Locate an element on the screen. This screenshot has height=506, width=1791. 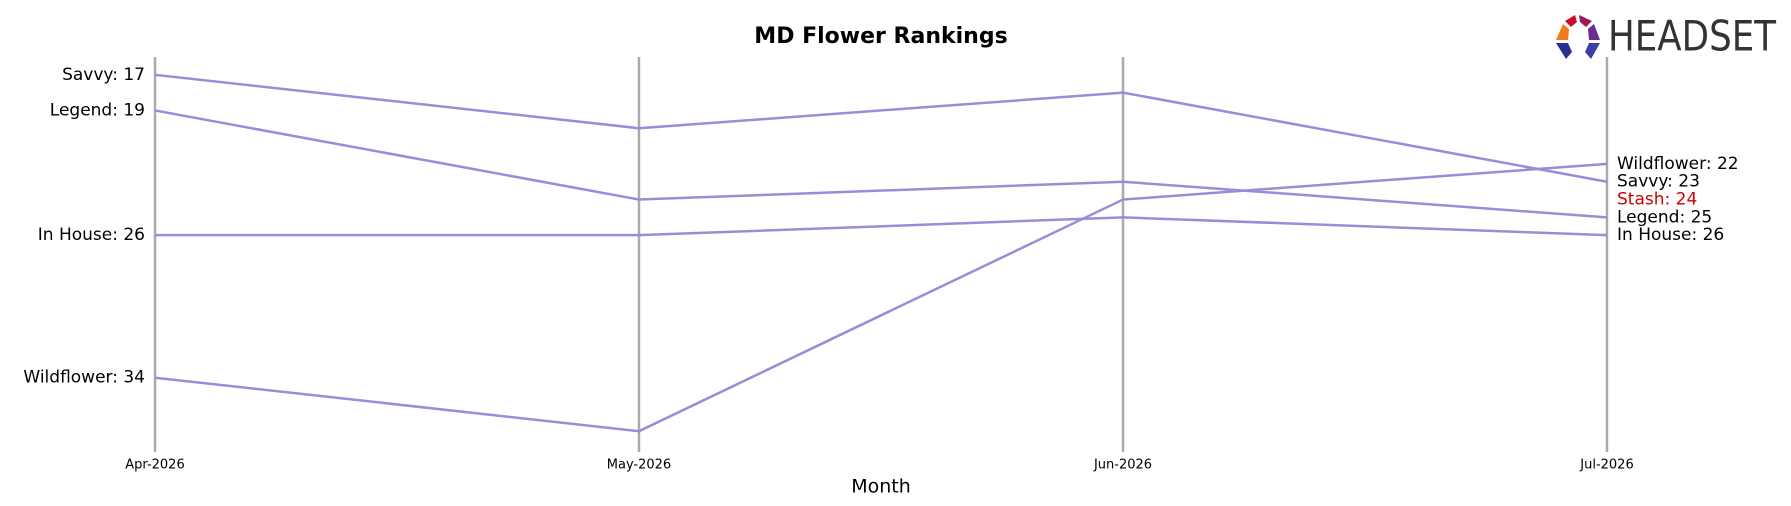
x-tick-label: Apr-2026 is located at coordinates (154, 465).